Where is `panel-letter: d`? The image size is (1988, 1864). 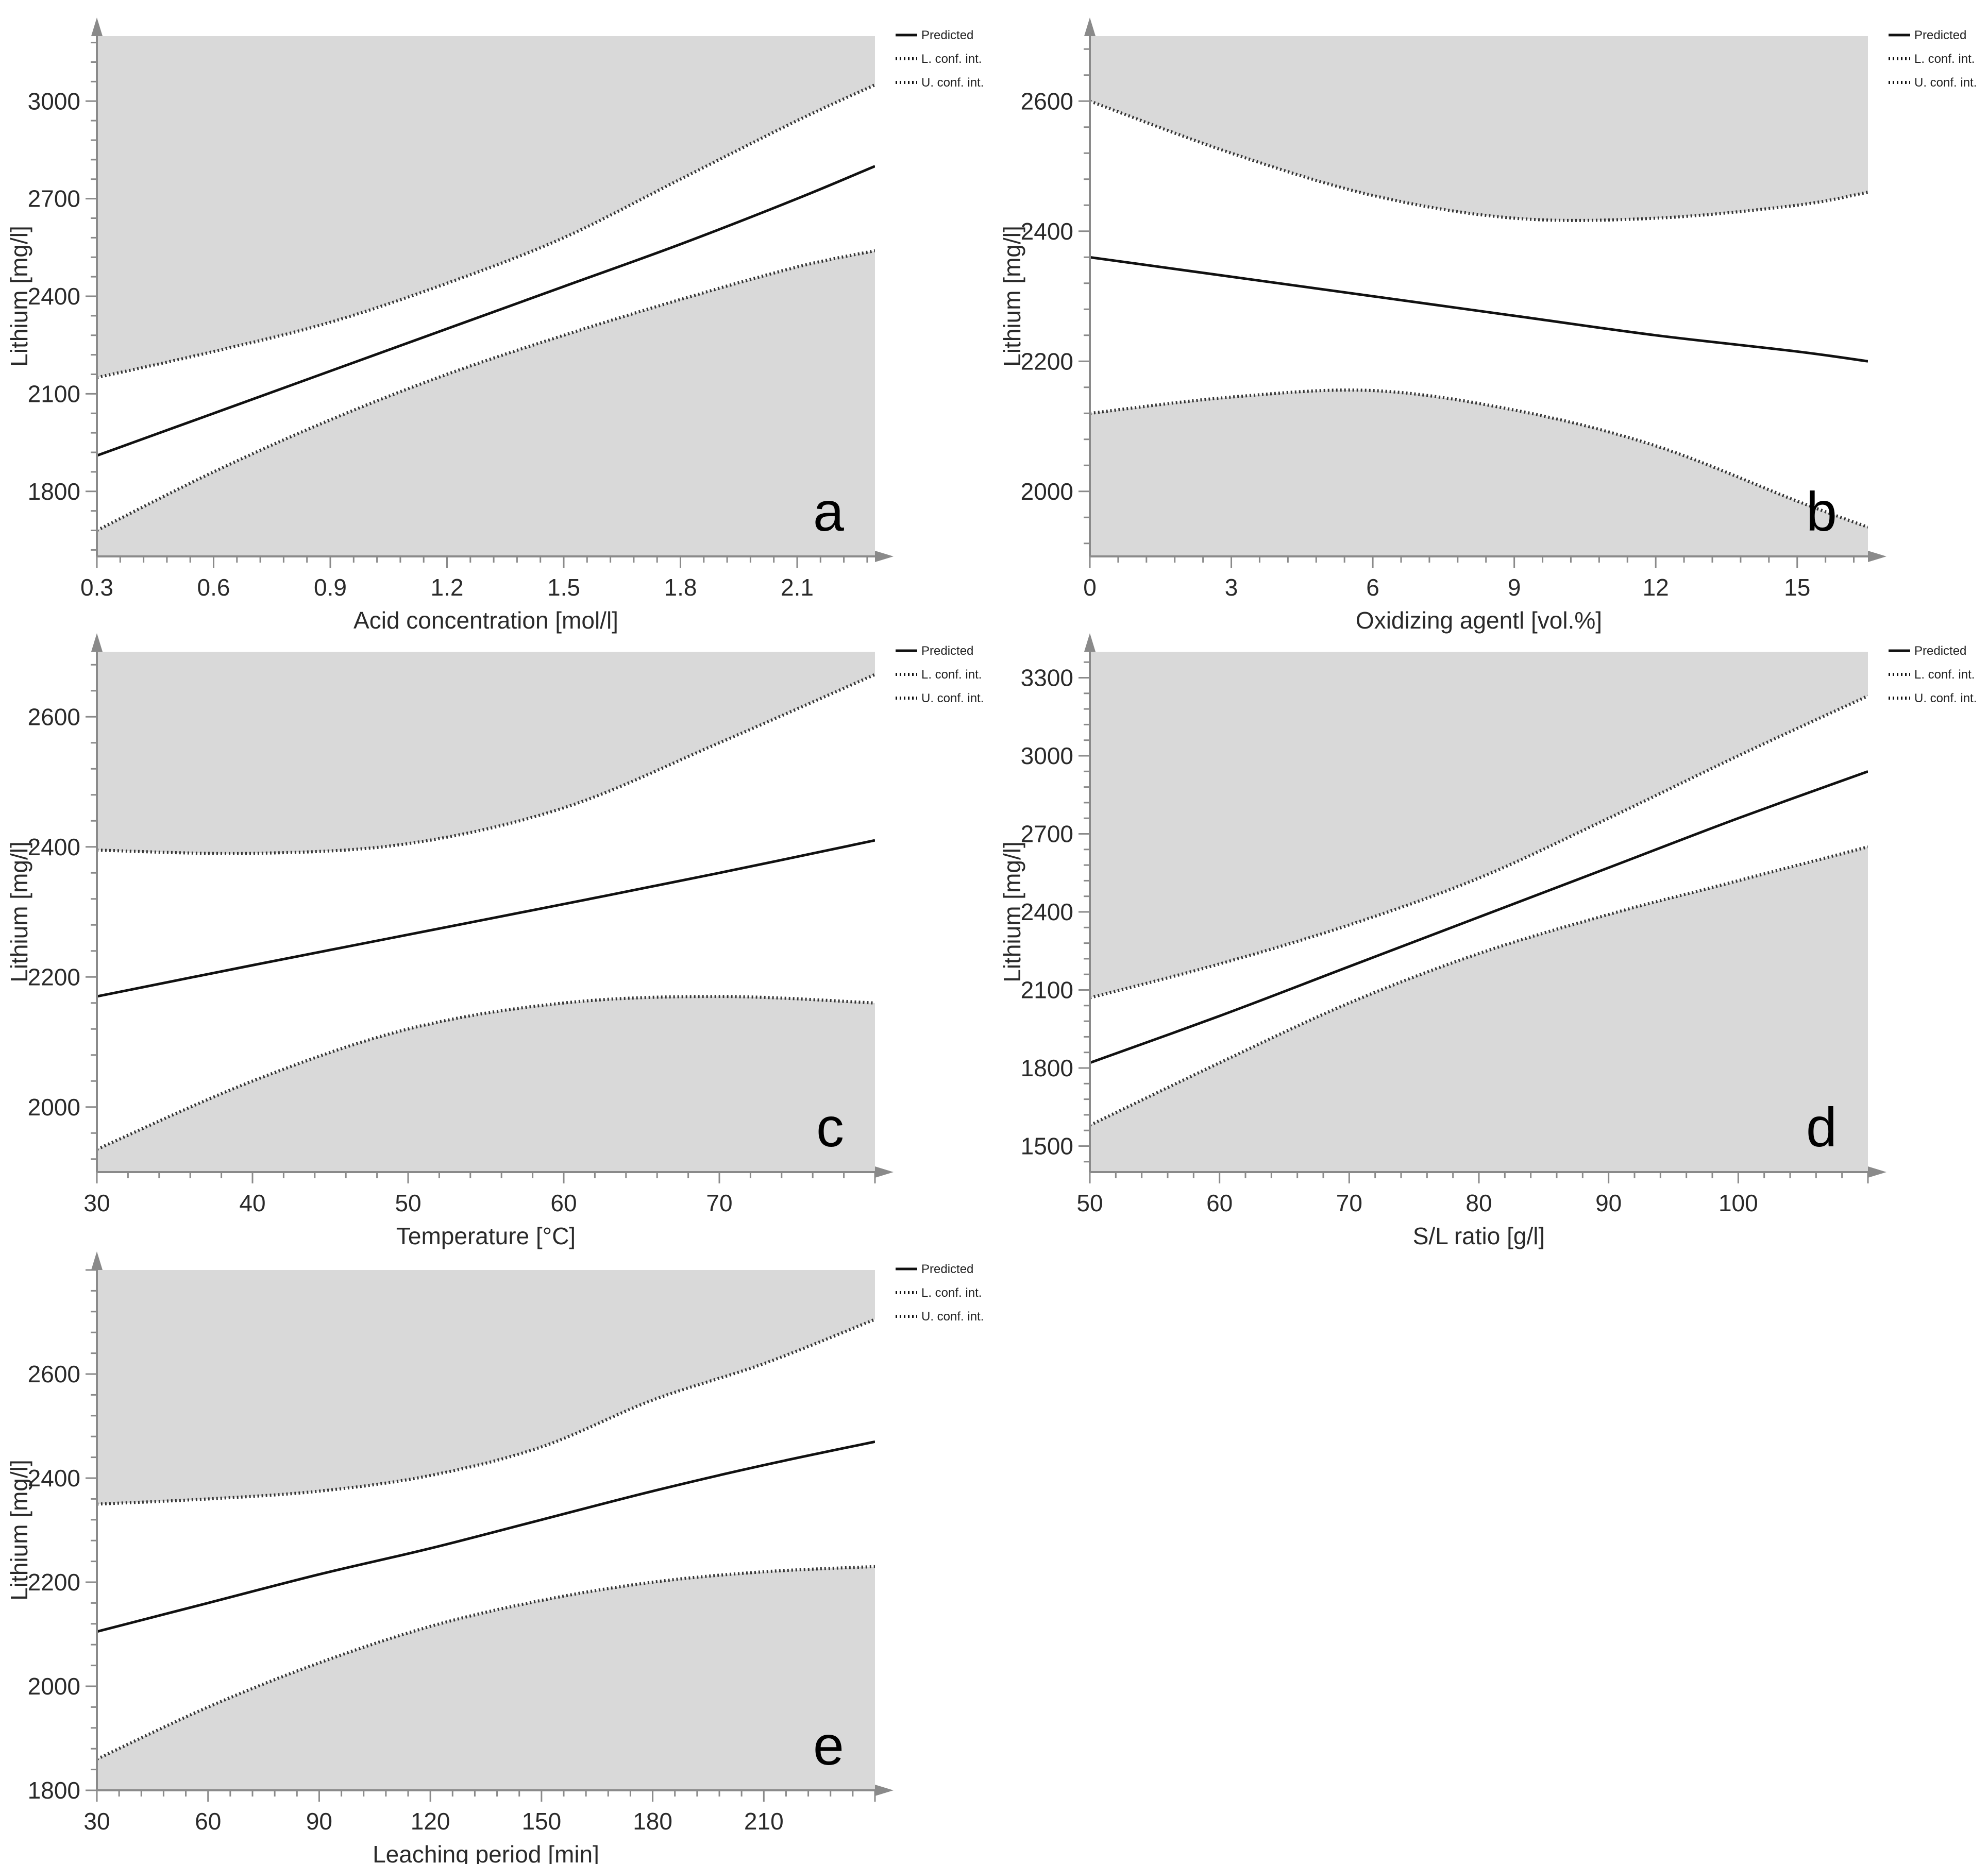 panel-letter: d is located at coordinates (1821, 1127).